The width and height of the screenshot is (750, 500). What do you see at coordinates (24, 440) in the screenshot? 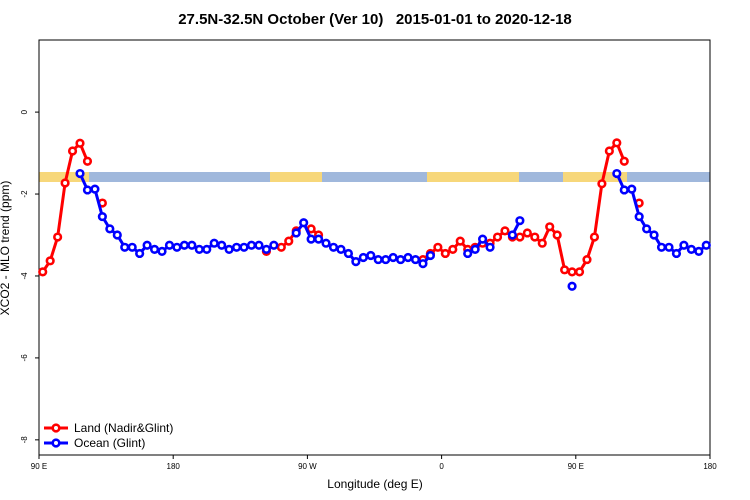
I see `y-tick-label: -8` at bounding box center [24, 440].